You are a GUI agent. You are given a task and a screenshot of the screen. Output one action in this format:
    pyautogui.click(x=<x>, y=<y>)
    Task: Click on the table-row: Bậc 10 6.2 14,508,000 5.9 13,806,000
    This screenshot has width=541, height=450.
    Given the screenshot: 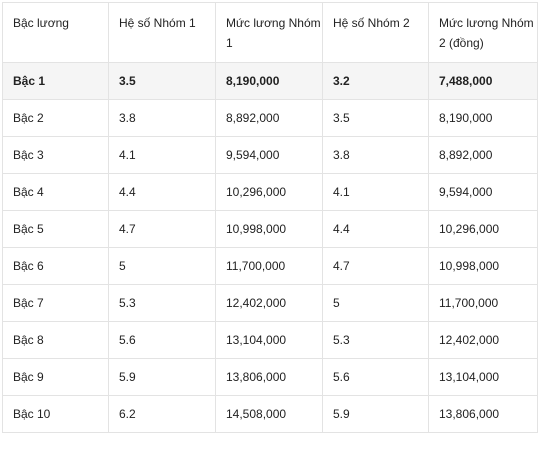 What is the action you would take?
    pyautogui.click(x=270, y=414)
    